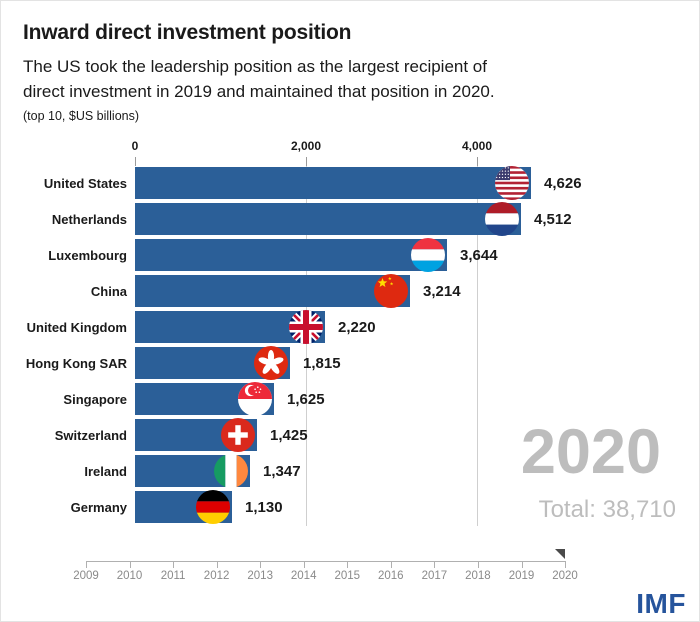  What do you see at coordinates (173, 576) in the screenshot?
I see `timeline-year-label: 2011` at bounding box center [173, 576].